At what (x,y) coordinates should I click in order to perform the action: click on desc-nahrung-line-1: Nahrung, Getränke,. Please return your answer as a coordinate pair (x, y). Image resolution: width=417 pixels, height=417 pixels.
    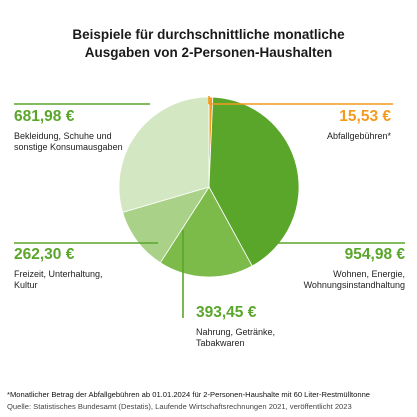
    Looking at the image, I should click on (236, 332).